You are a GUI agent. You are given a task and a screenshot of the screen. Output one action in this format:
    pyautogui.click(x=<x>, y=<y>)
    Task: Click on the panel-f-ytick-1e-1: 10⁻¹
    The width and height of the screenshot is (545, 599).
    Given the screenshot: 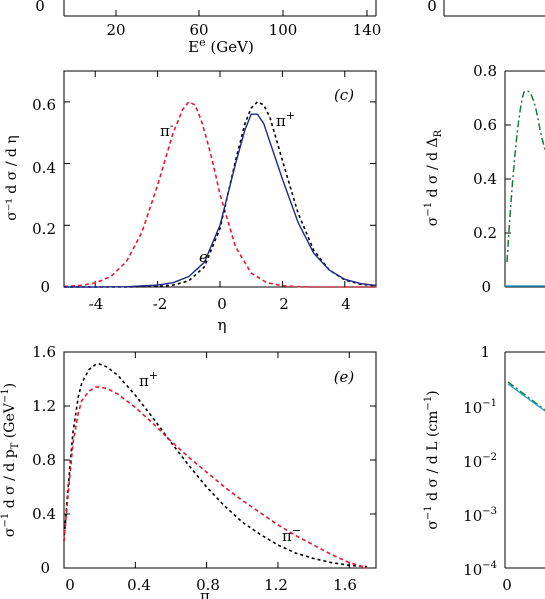 What is the action you would take?
    pyautogui.click(x=480, y=407)
    